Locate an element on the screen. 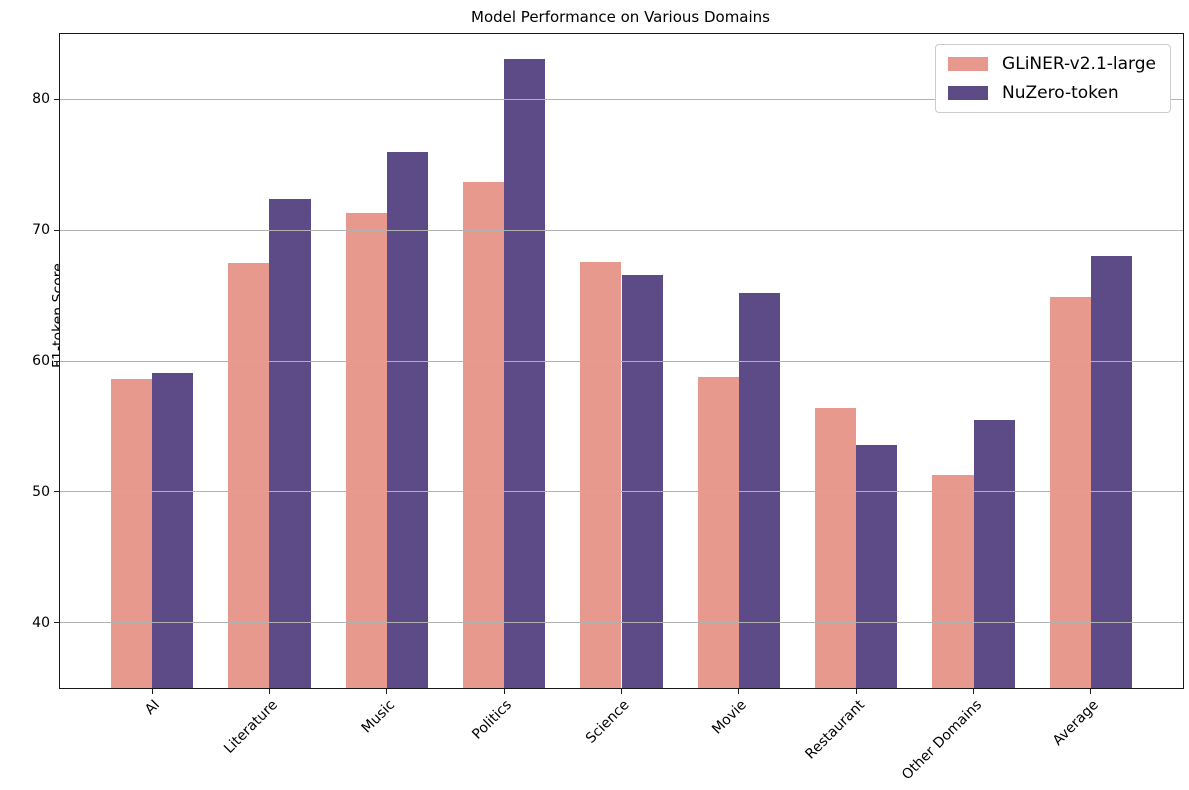 The width and height of the screenshot is (1189, 790). bar-music-nuzero is located at coordinates (407, 419).